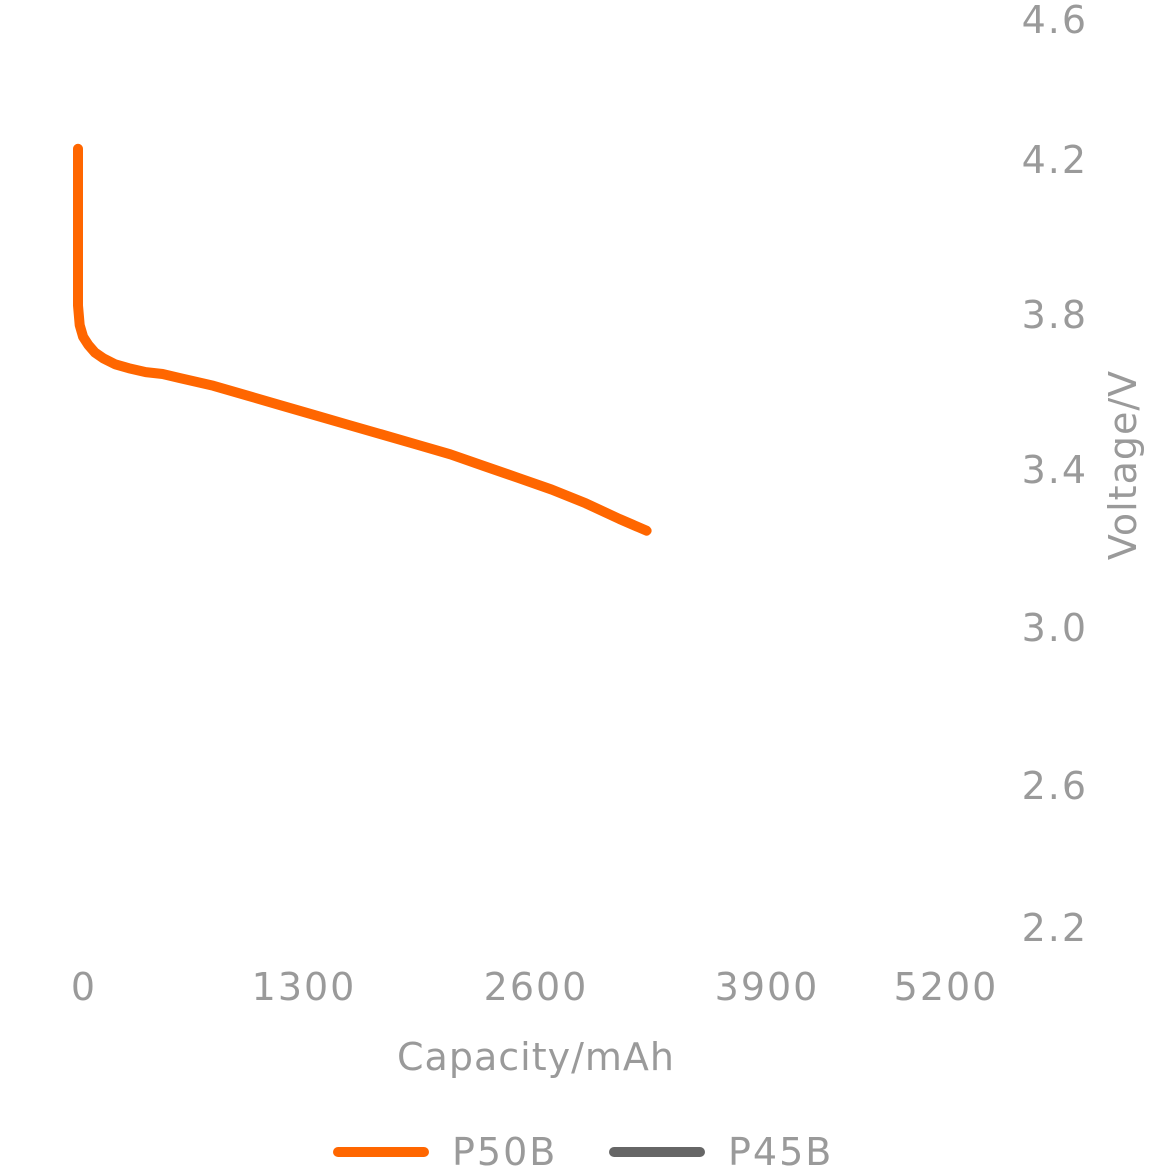 This screenshot has height=1170, width=1170. I want to click on legend: P50B P45B, so click(583, 1150).